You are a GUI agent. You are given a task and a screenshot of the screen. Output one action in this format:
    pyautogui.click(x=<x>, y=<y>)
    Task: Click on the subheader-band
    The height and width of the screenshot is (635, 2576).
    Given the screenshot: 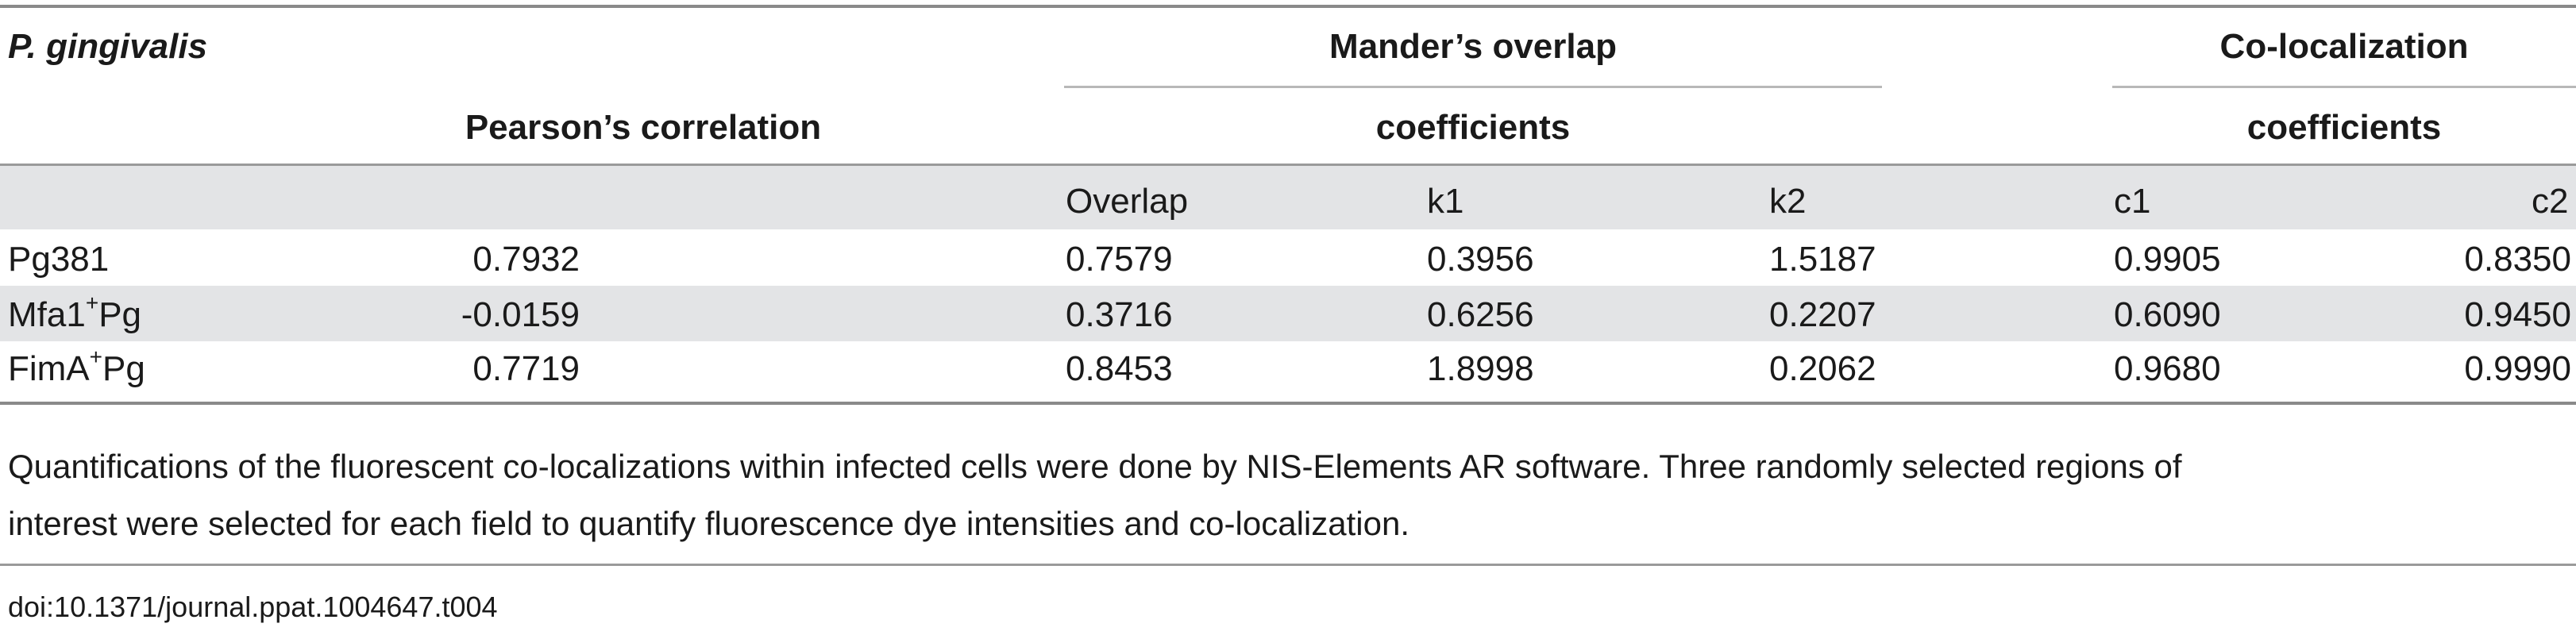 What is the action you would take?
    pyautogui.click(x=1288, y=197)
    